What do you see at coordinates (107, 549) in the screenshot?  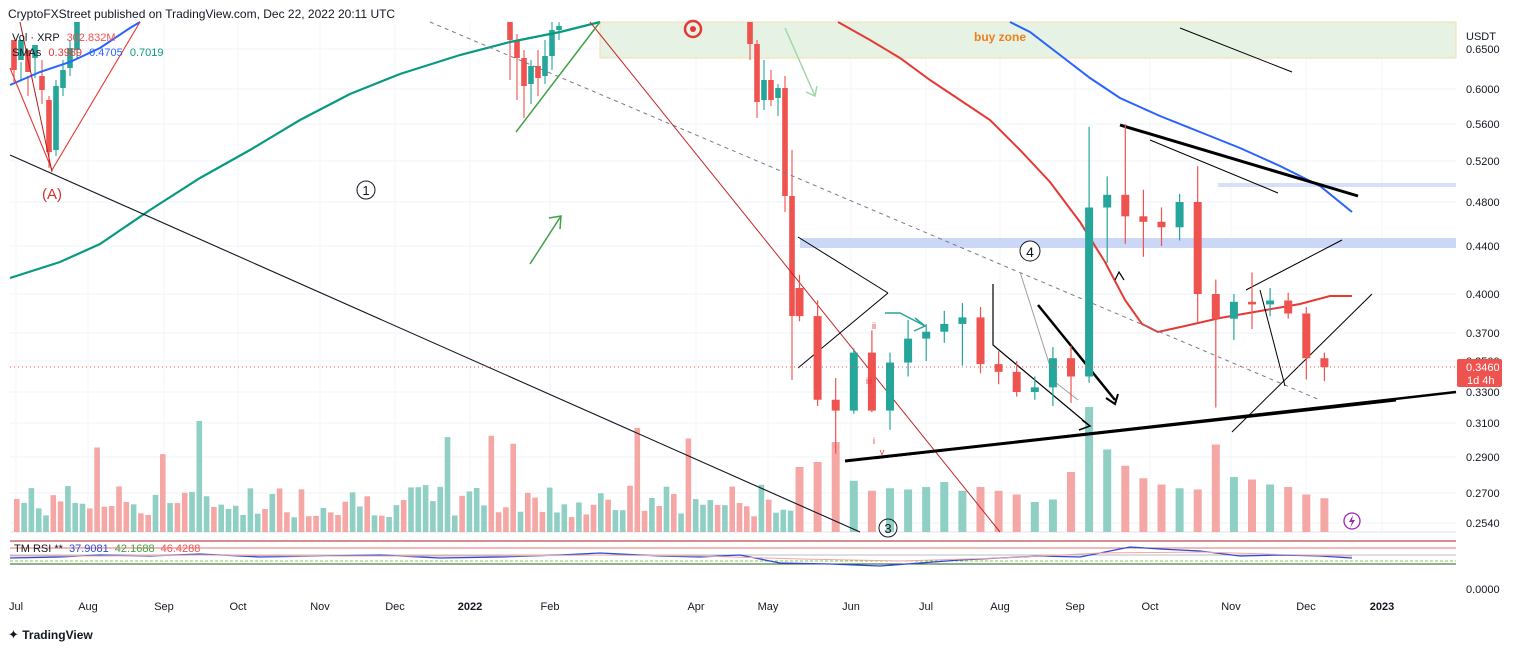 I see `rsi-legend: TM RSI ** 37.9081 42.1688 46.4288` at bounding box center [107, 549].